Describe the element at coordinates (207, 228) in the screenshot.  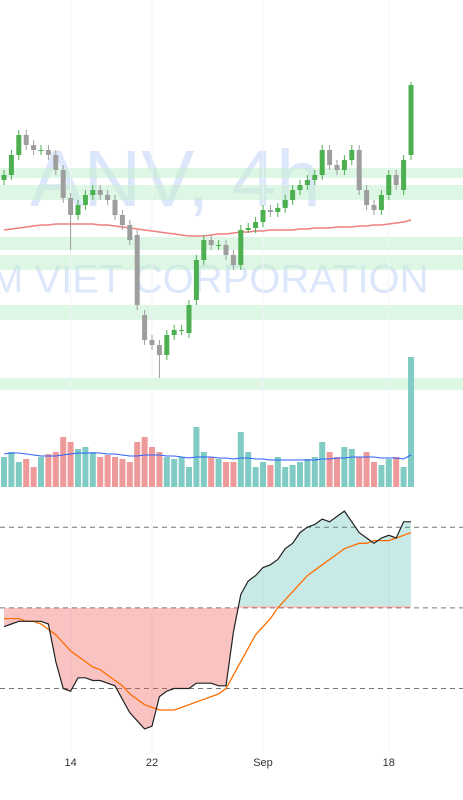
I see `moving-average` at that location.